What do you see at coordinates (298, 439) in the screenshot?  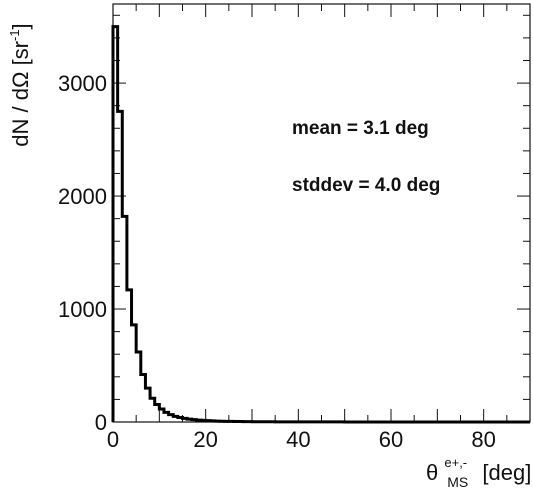 I see `x-tick-label: 40` at bounding box center [298, 439].